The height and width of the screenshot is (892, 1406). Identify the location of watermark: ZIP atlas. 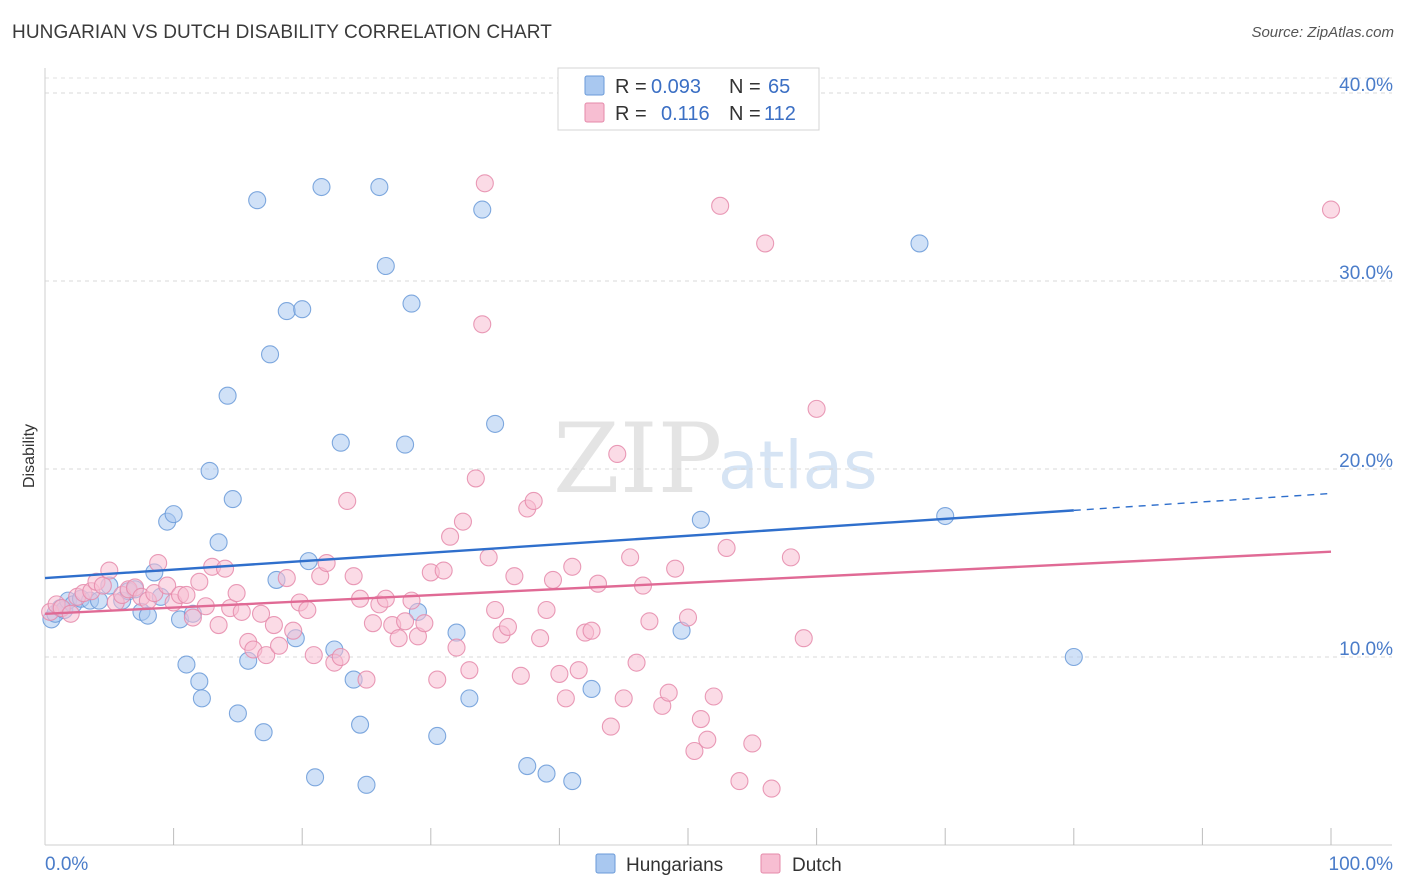
(715, 459).